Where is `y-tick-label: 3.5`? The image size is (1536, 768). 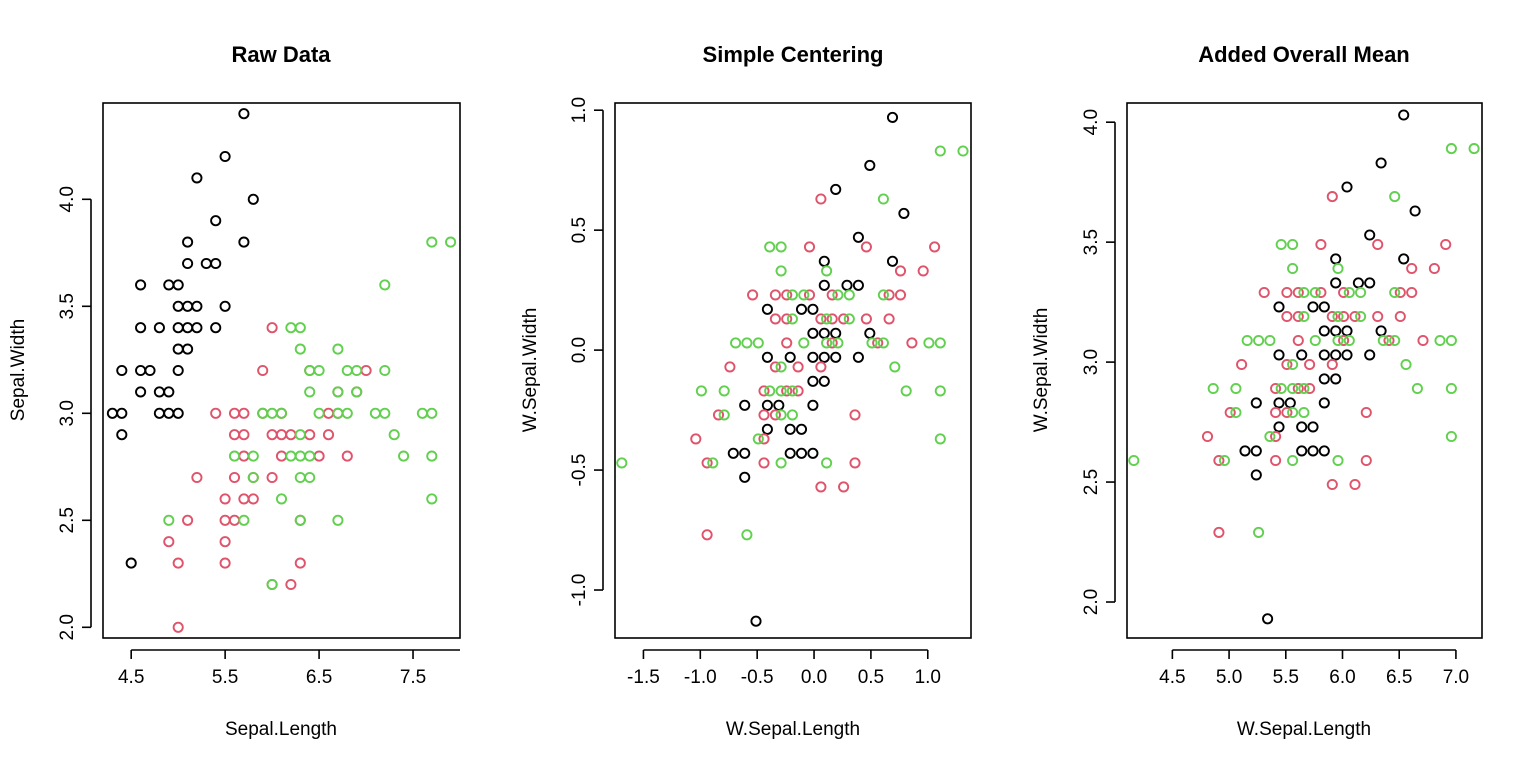
y-tick-label: 3.5 is located at coordinates (67, 306).